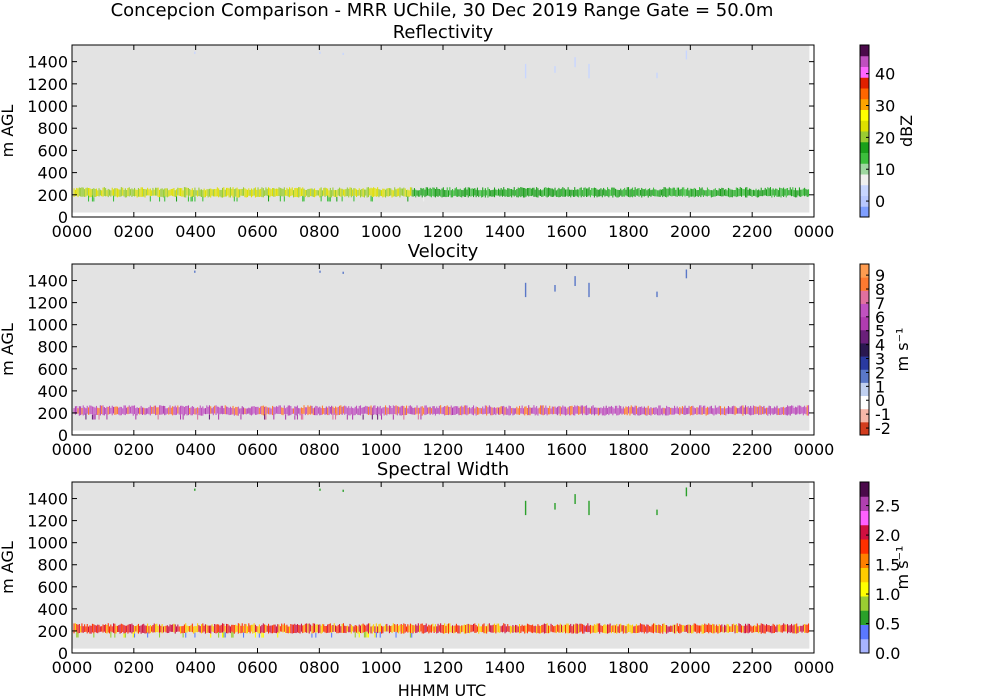  Describe the element at coordinates (52, 391) in the screenshot. I see `y-tick-label: 400` at that location.